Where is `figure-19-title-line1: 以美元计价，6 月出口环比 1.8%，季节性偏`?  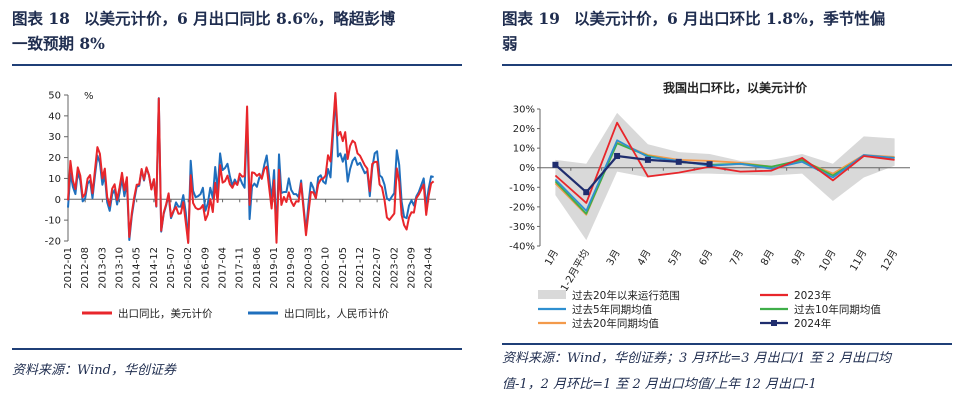
figure-19-title-line1: 以美元计价，6 月出口环比 1.8%，季节性偏 is located at coordinates (729, 18).